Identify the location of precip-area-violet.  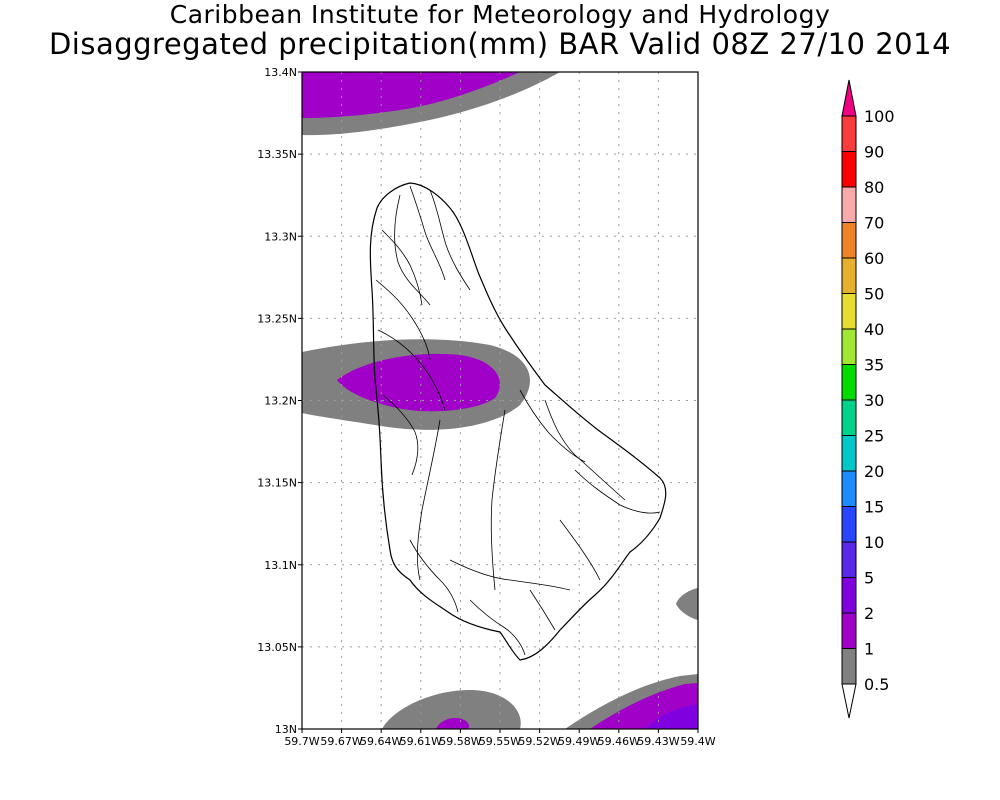
(671, 716).